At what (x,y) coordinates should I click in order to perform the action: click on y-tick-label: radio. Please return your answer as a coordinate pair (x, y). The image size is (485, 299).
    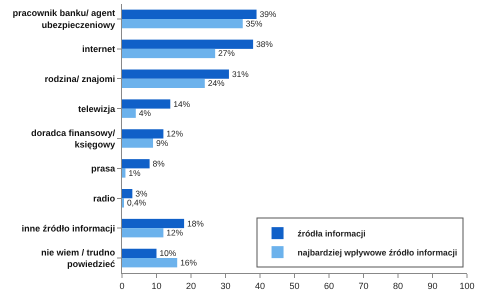
    Looking at the image, I should click on (104, 198).